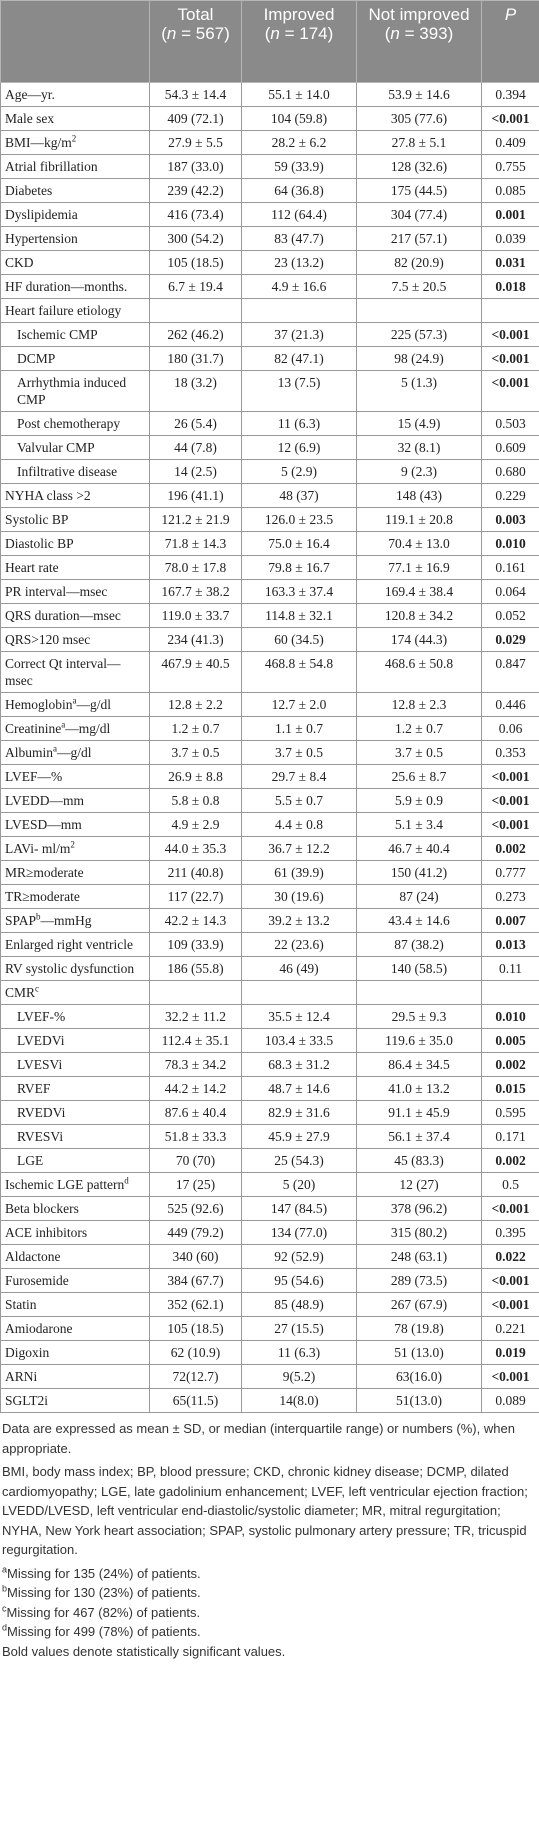 The image size is (539, 1826). What do you see at coordinates (75, 615) in the screenshot?
I see `row-label: QRS duration—msec` at bounding box center [75, 615].